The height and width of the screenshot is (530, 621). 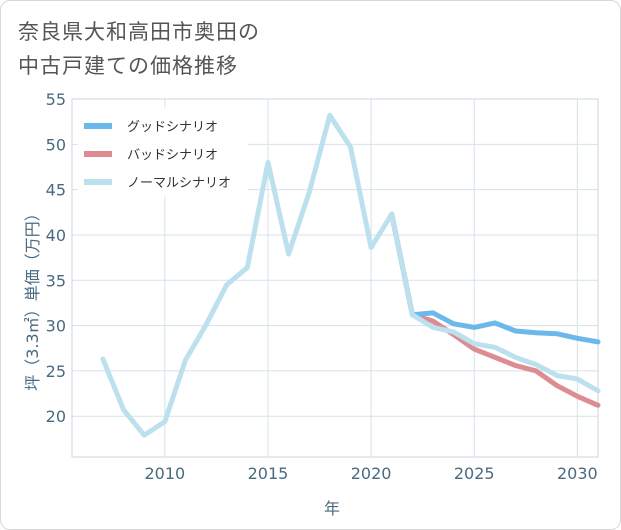 What do you see at coordinates (128, 66) in the screenshot?
I see `chart-title-line-2: 中古戸建ての価格推移` at bounding box center [128, 66].